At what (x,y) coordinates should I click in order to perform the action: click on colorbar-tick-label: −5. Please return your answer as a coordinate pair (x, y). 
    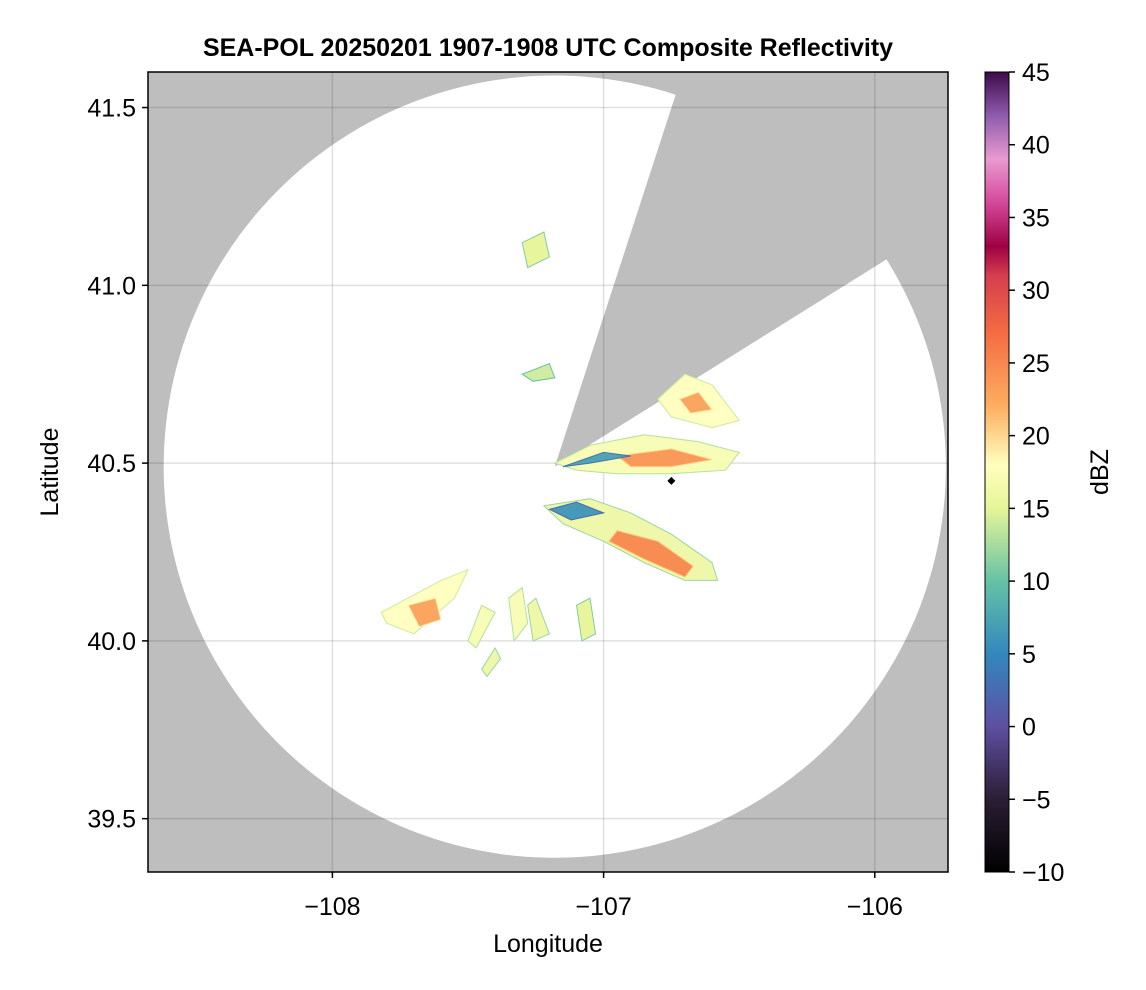
    Looking at the image, I should click on (1036, 800).